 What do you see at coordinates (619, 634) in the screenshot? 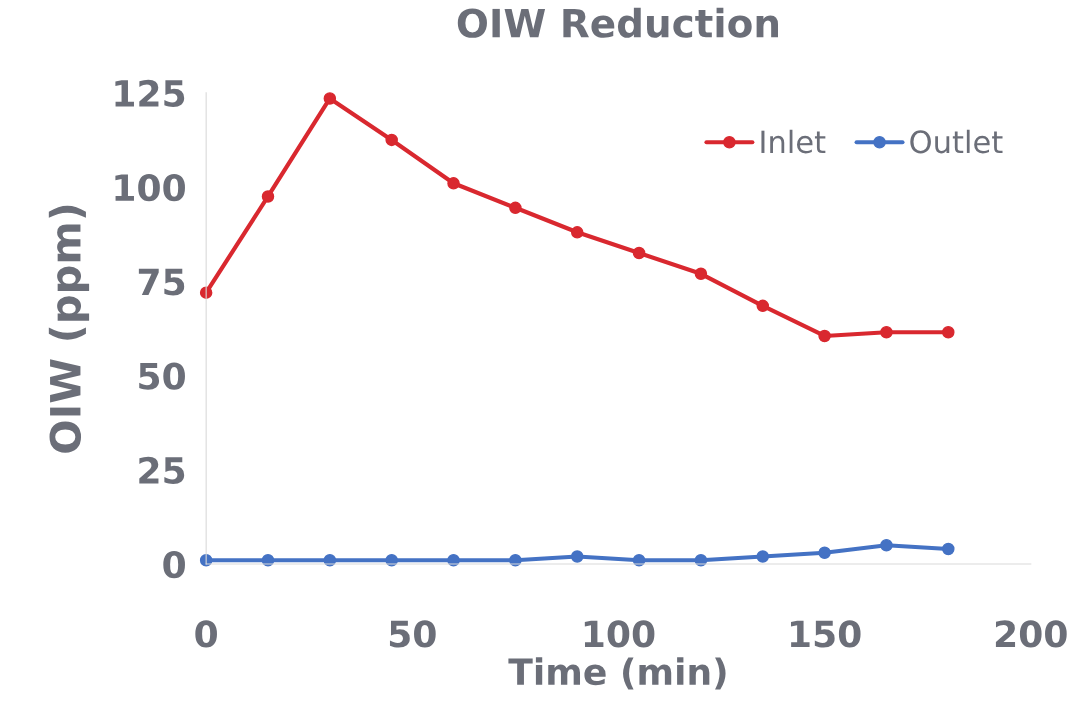
I see `x-tick-label: 100` at bounding box center [619, 634].